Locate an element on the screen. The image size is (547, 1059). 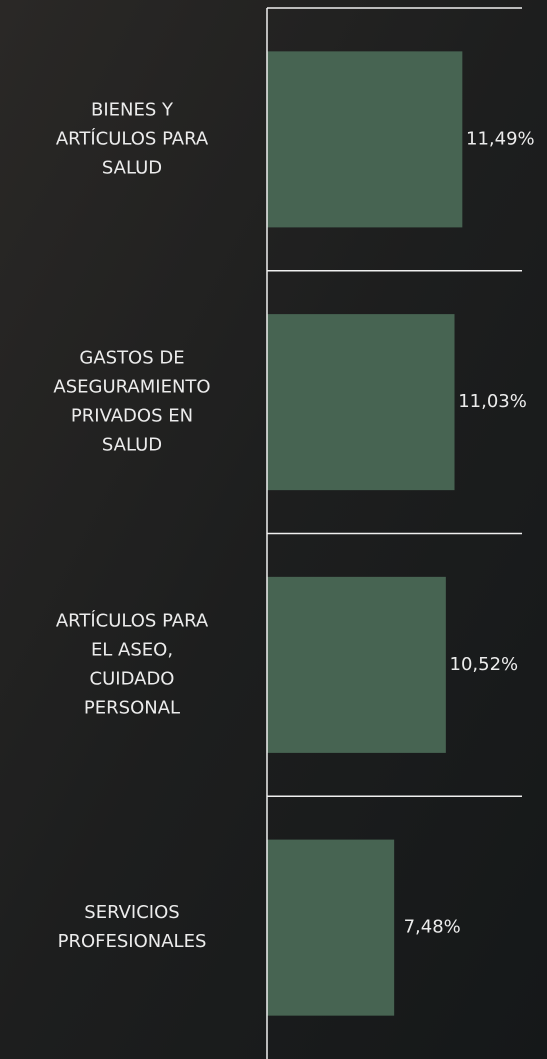
category-label: ASEGURAMIENTO is located at coordinates (131, 387).